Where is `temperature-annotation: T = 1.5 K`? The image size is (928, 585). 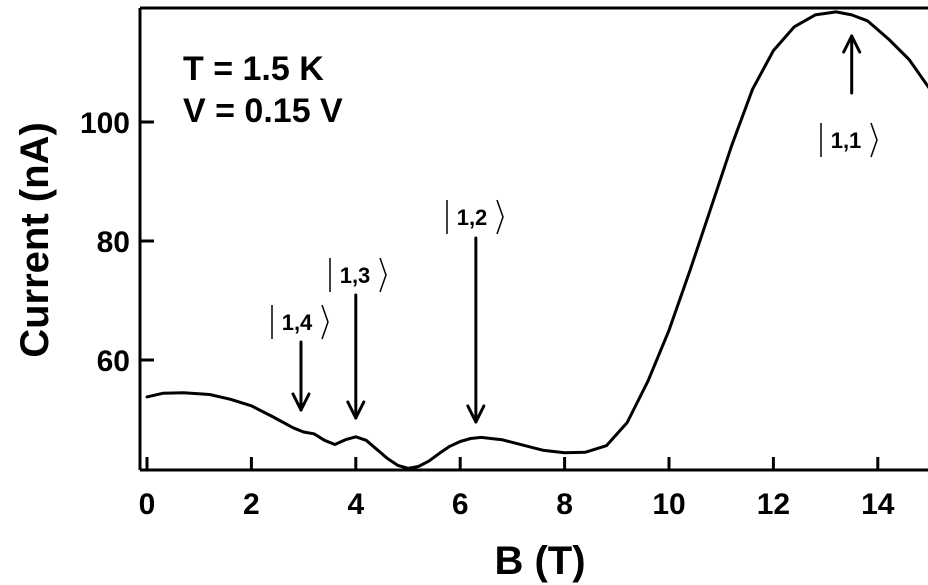
temperature-annotation: T = 1.5 K is located at coordinates (253, 69).